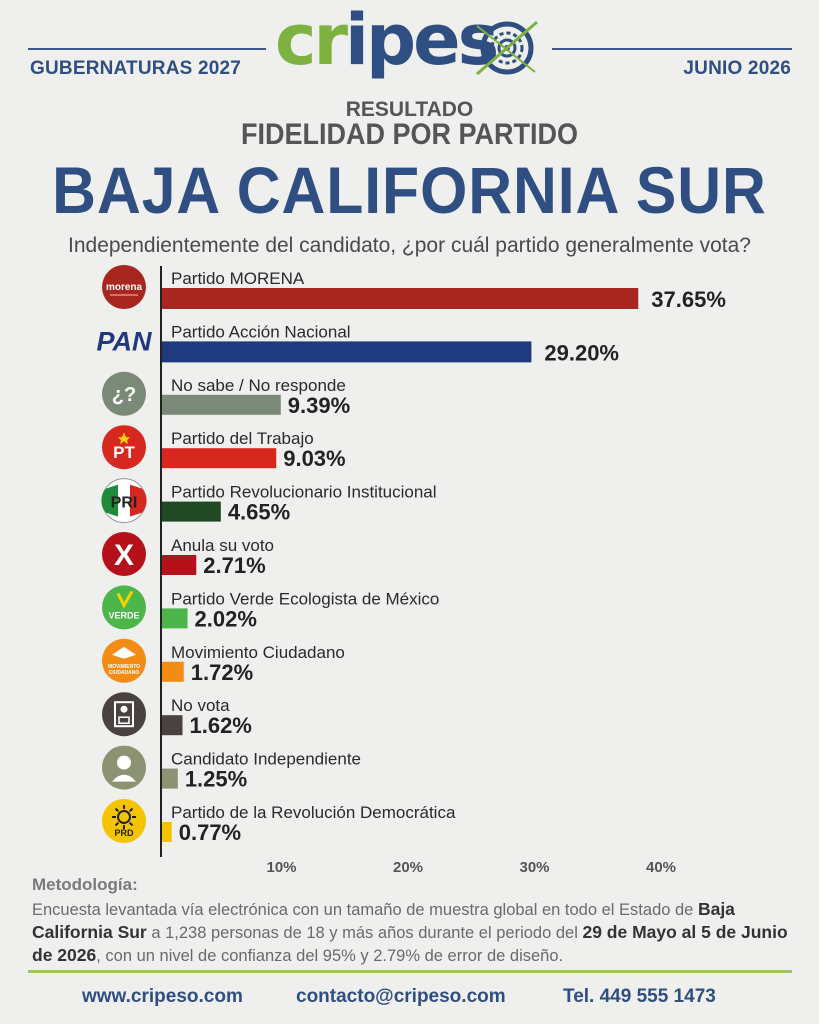 The height and width of the screenshot is (1024, 819). Describe the element at coordinates (162, 996) in the screenshot. I see `footer-website: www.cripeso.com` at that location.